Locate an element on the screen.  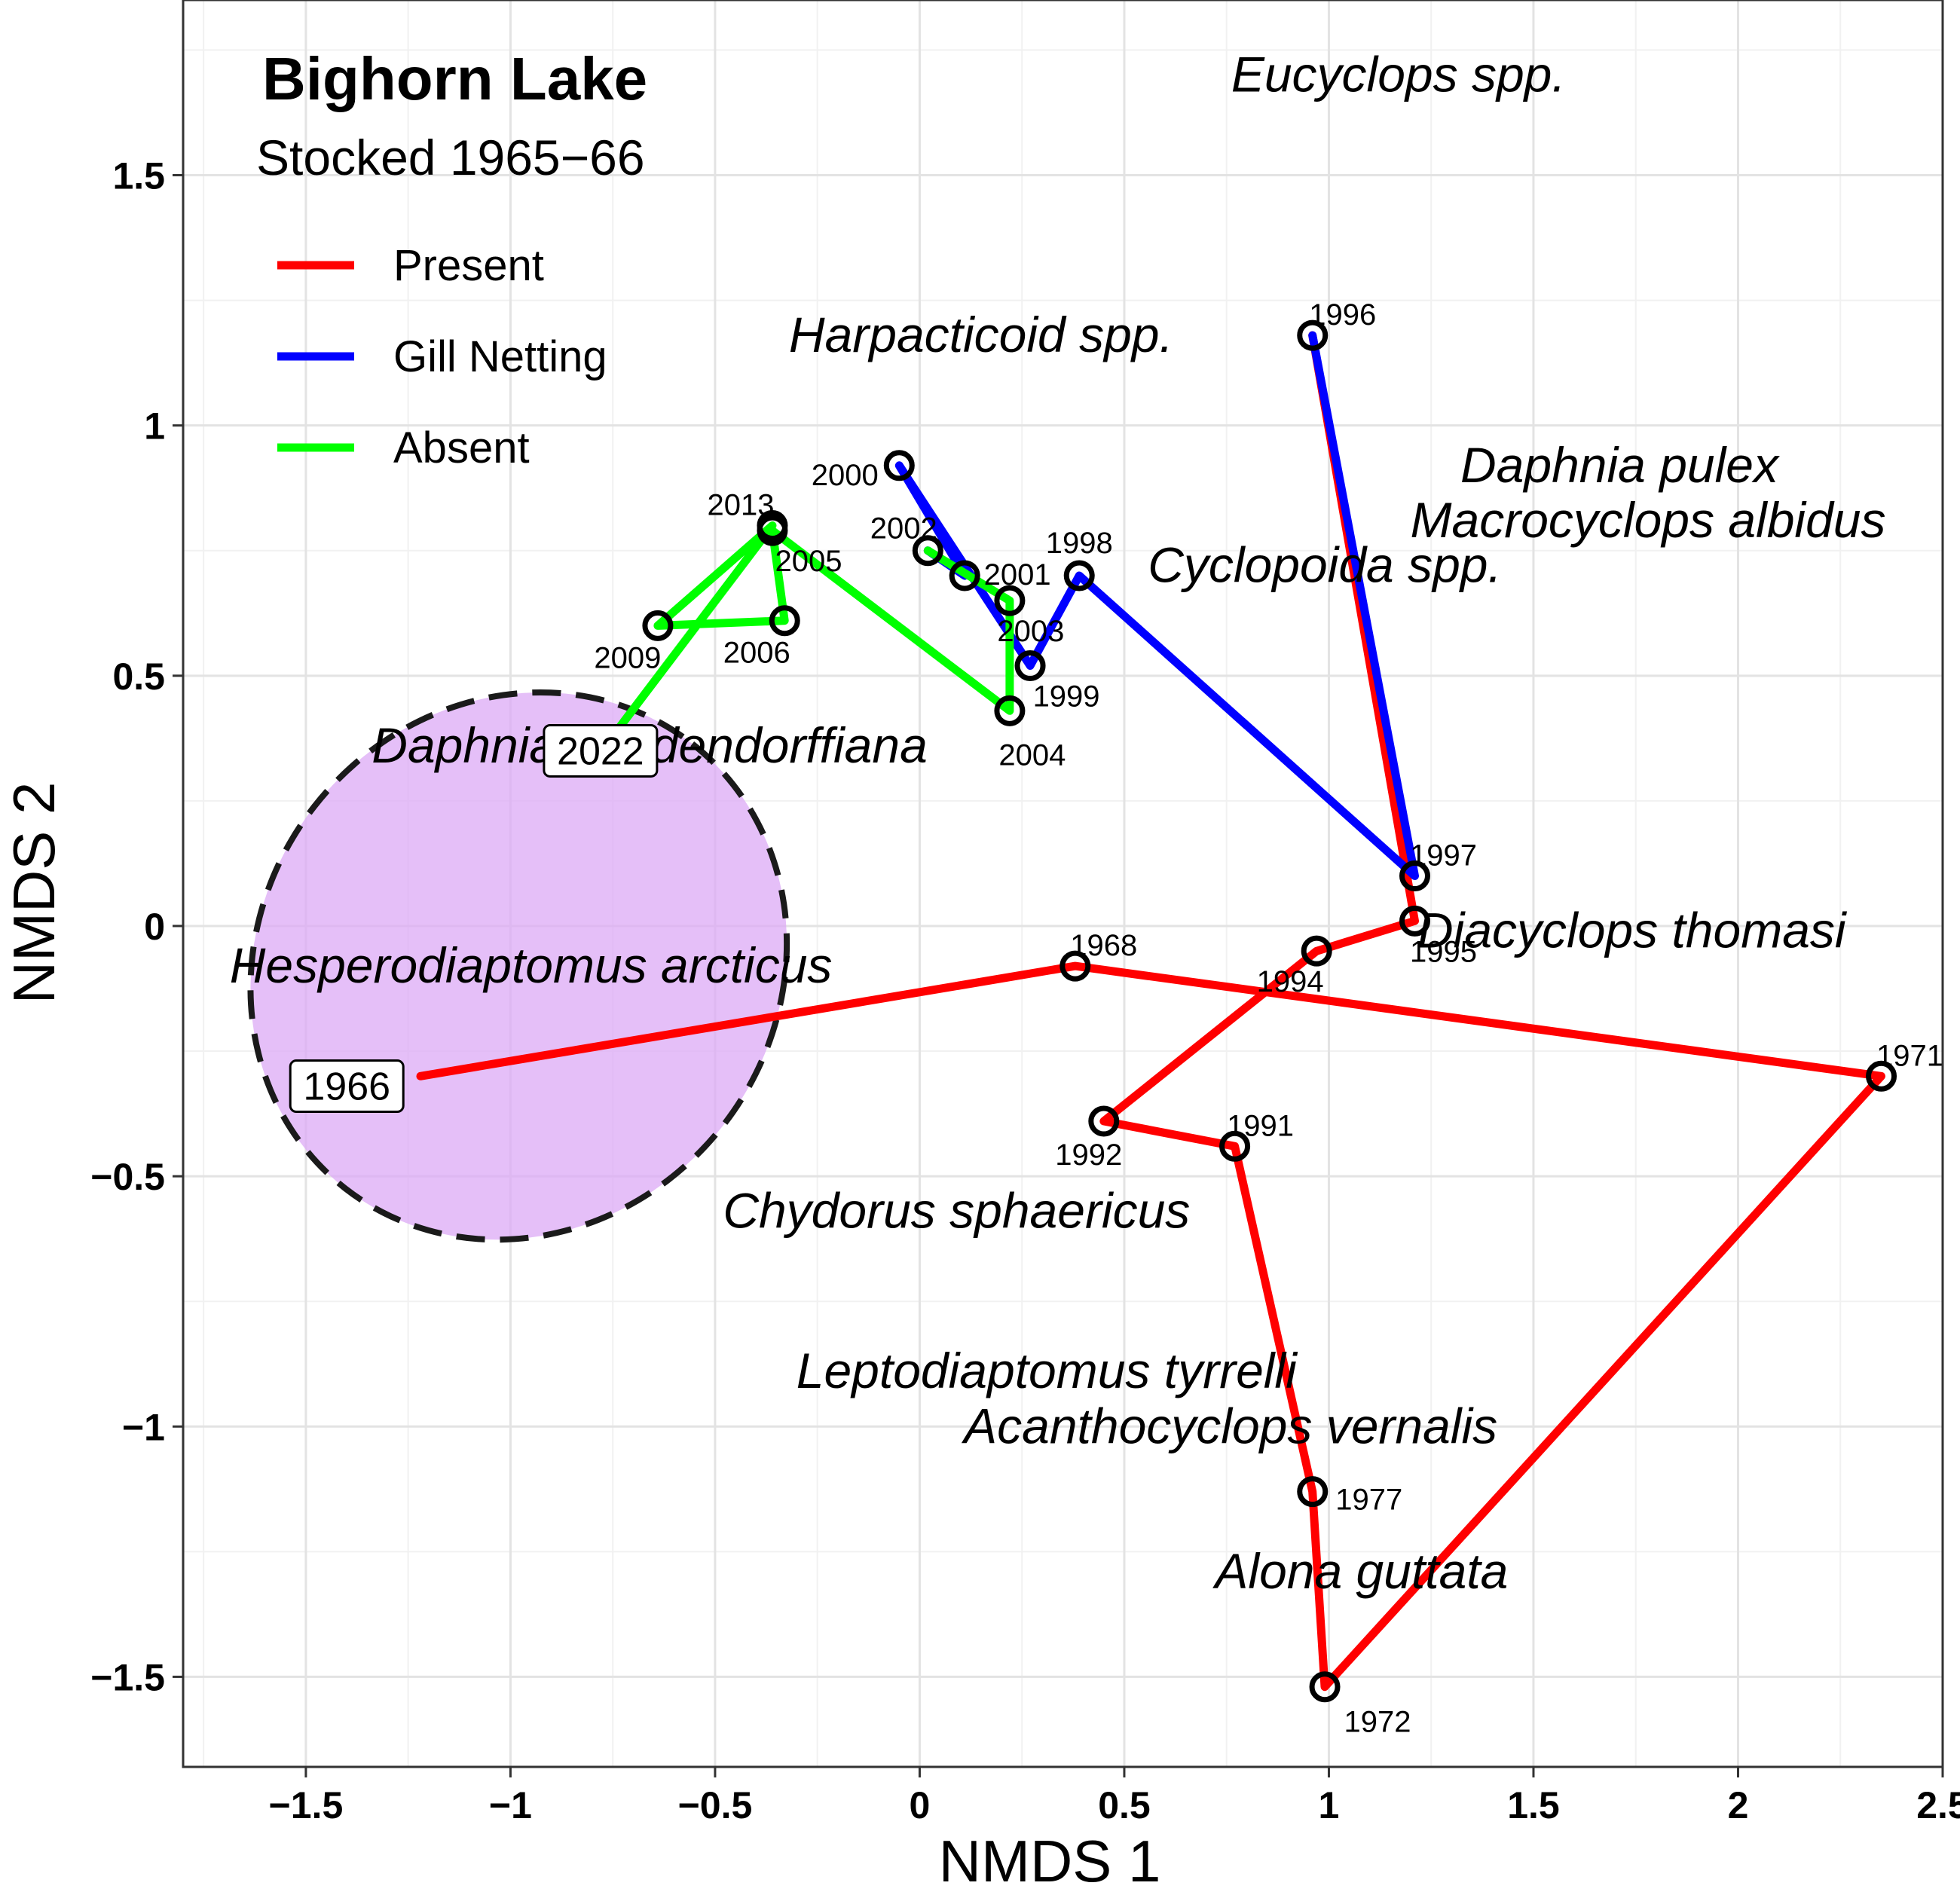
boxed-label-text: 1966 is located at coordinates (346, 1087).